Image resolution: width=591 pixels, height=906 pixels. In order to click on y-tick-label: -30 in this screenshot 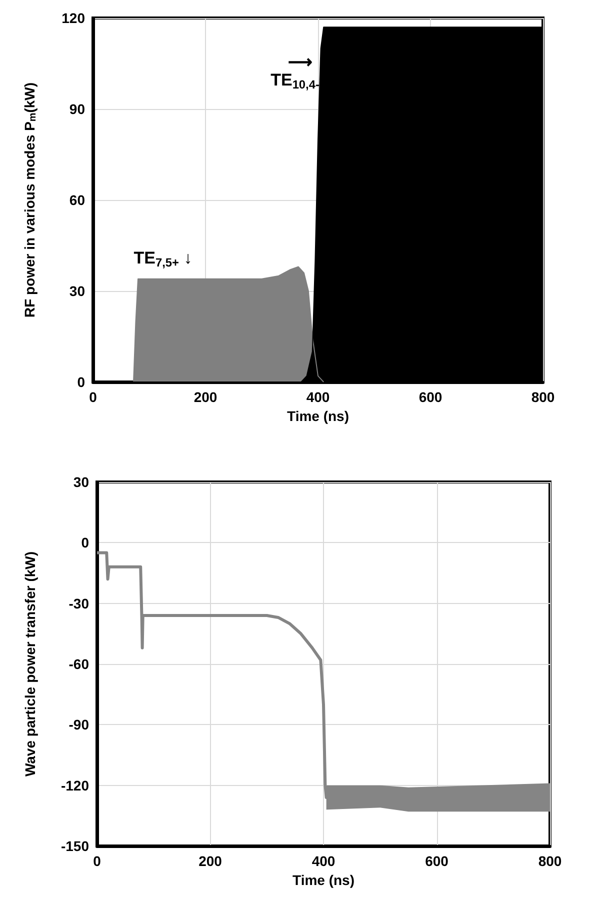, I will do `click(79, 603)`.